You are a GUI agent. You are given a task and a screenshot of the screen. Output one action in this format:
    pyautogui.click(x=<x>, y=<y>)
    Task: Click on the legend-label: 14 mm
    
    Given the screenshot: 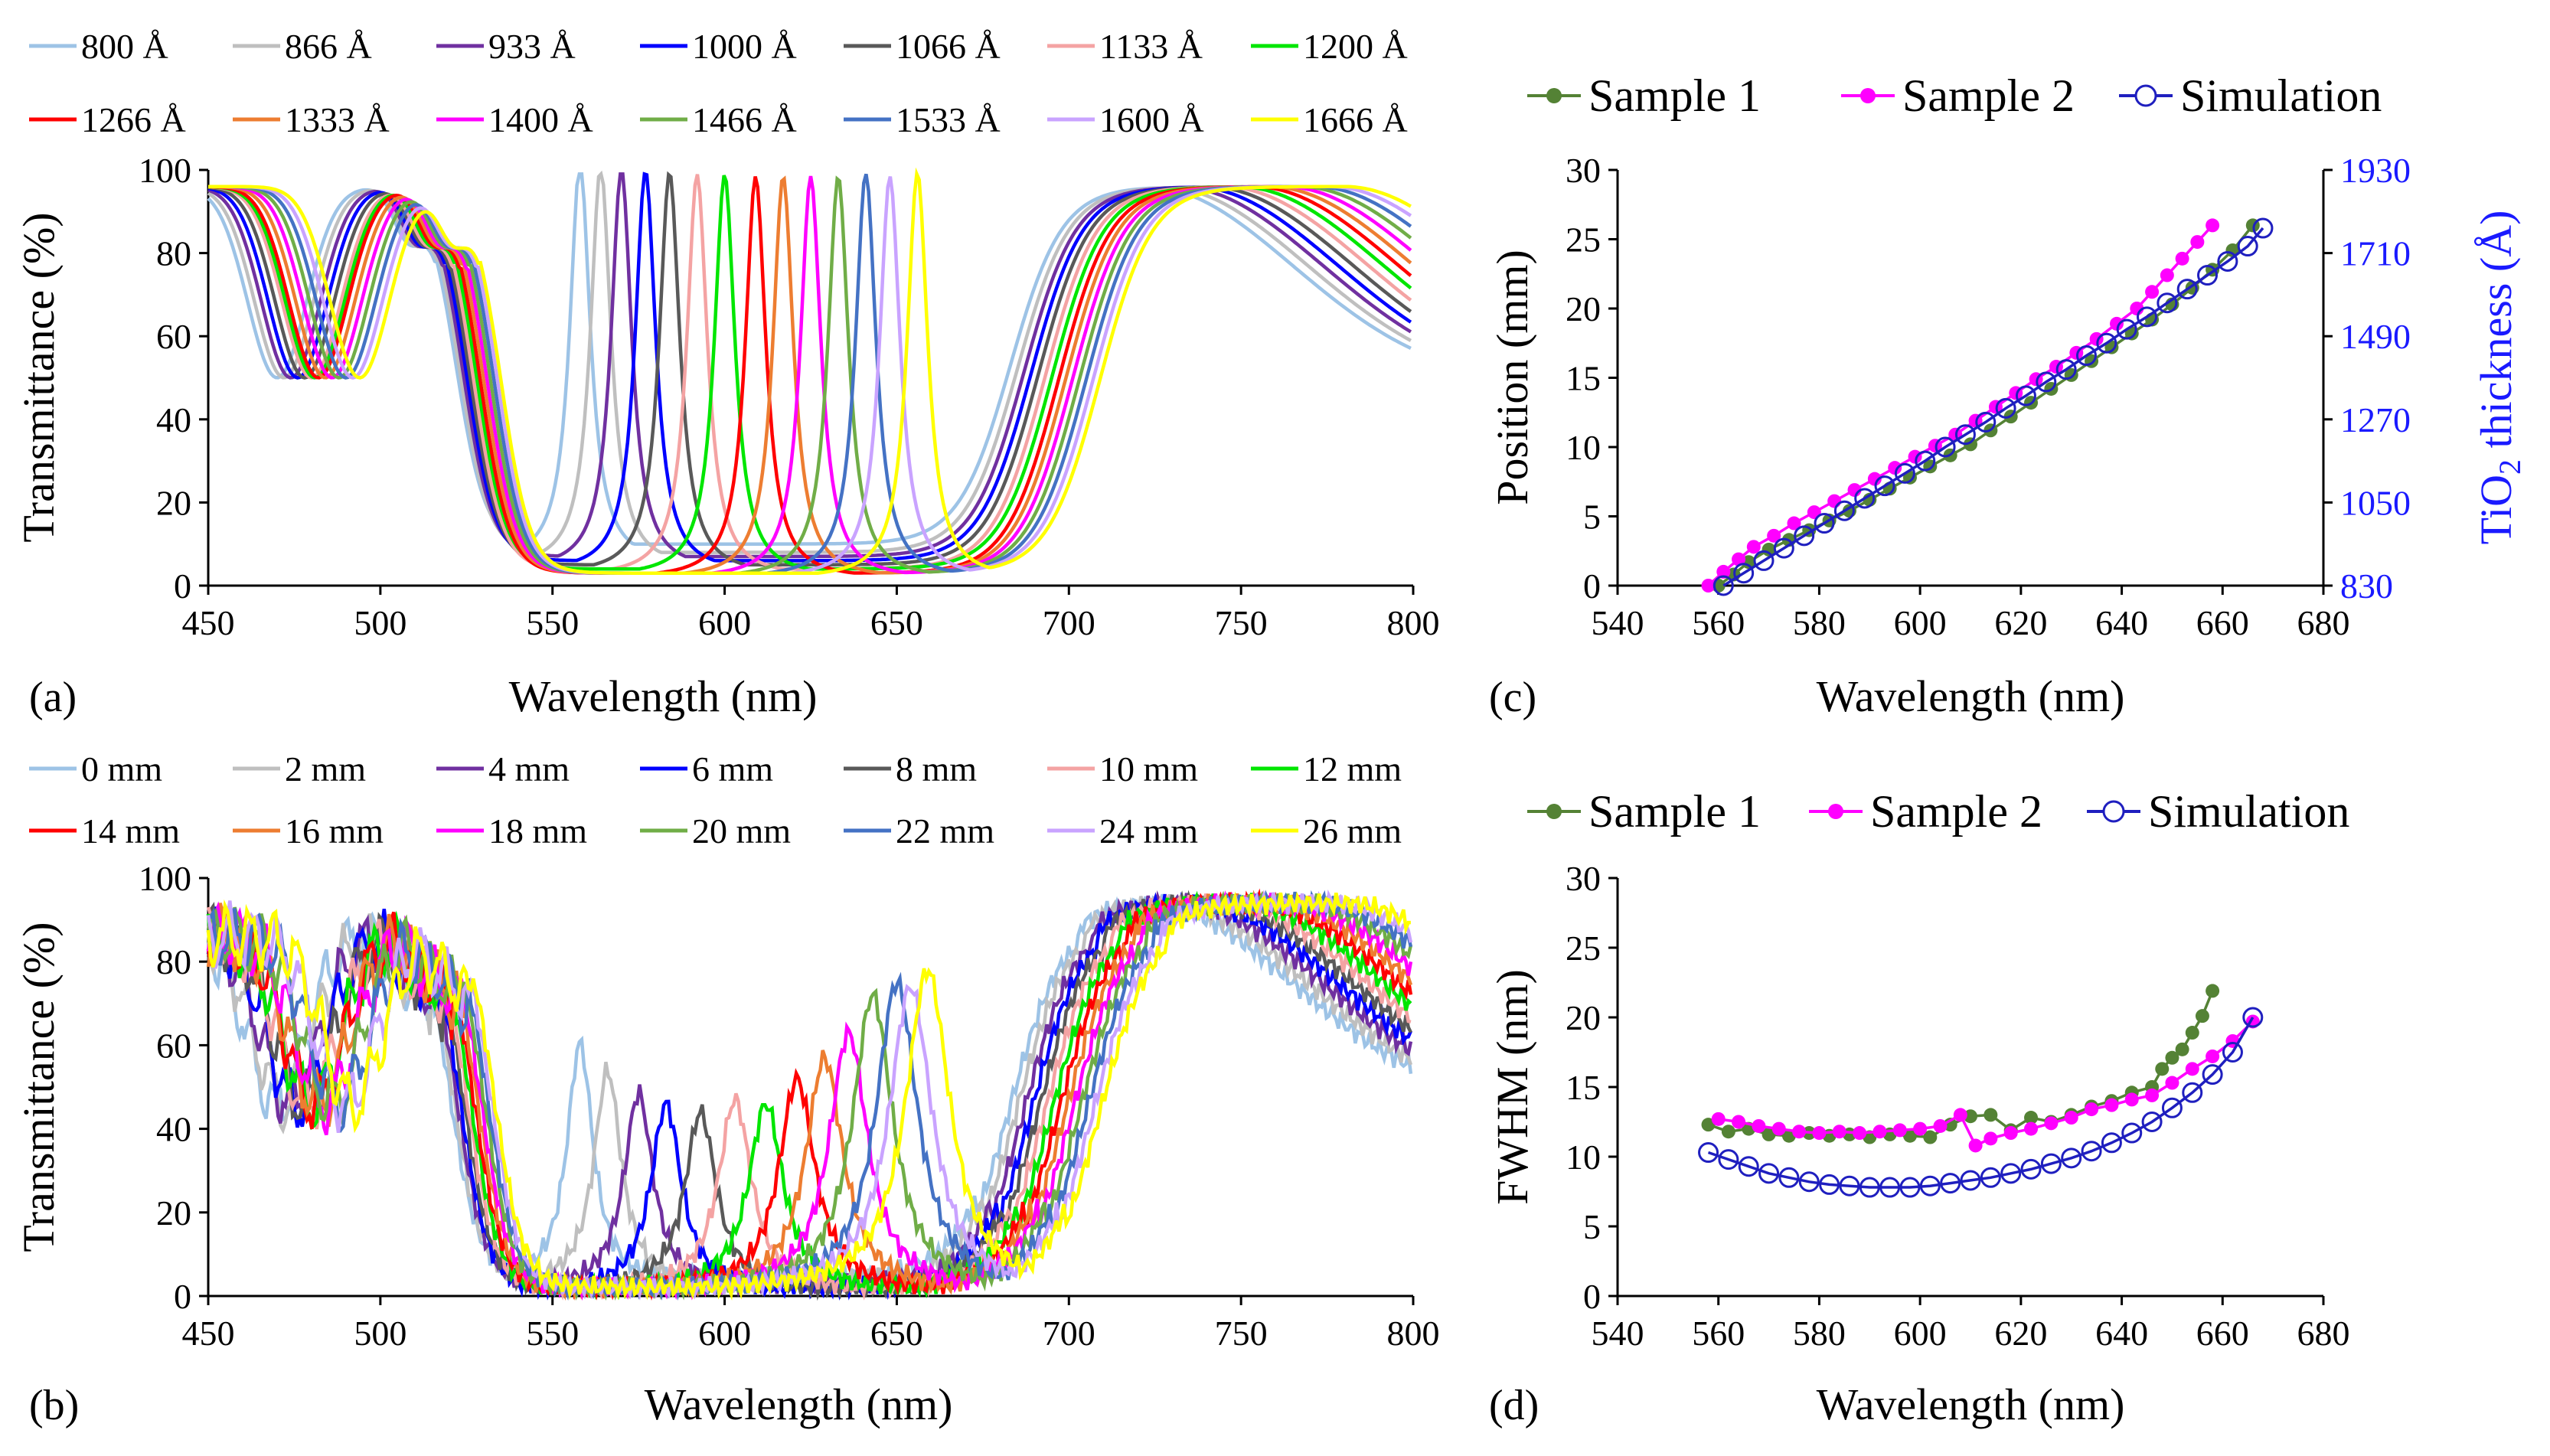 What is the action you would take?
    pyautogui.click(x=131, y=831)
    